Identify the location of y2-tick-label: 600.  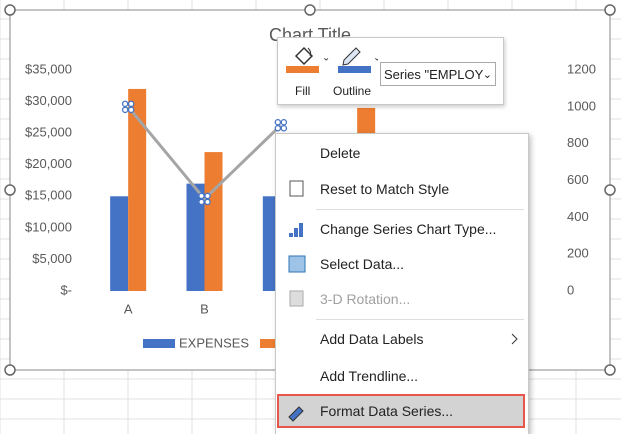
(578, 179).